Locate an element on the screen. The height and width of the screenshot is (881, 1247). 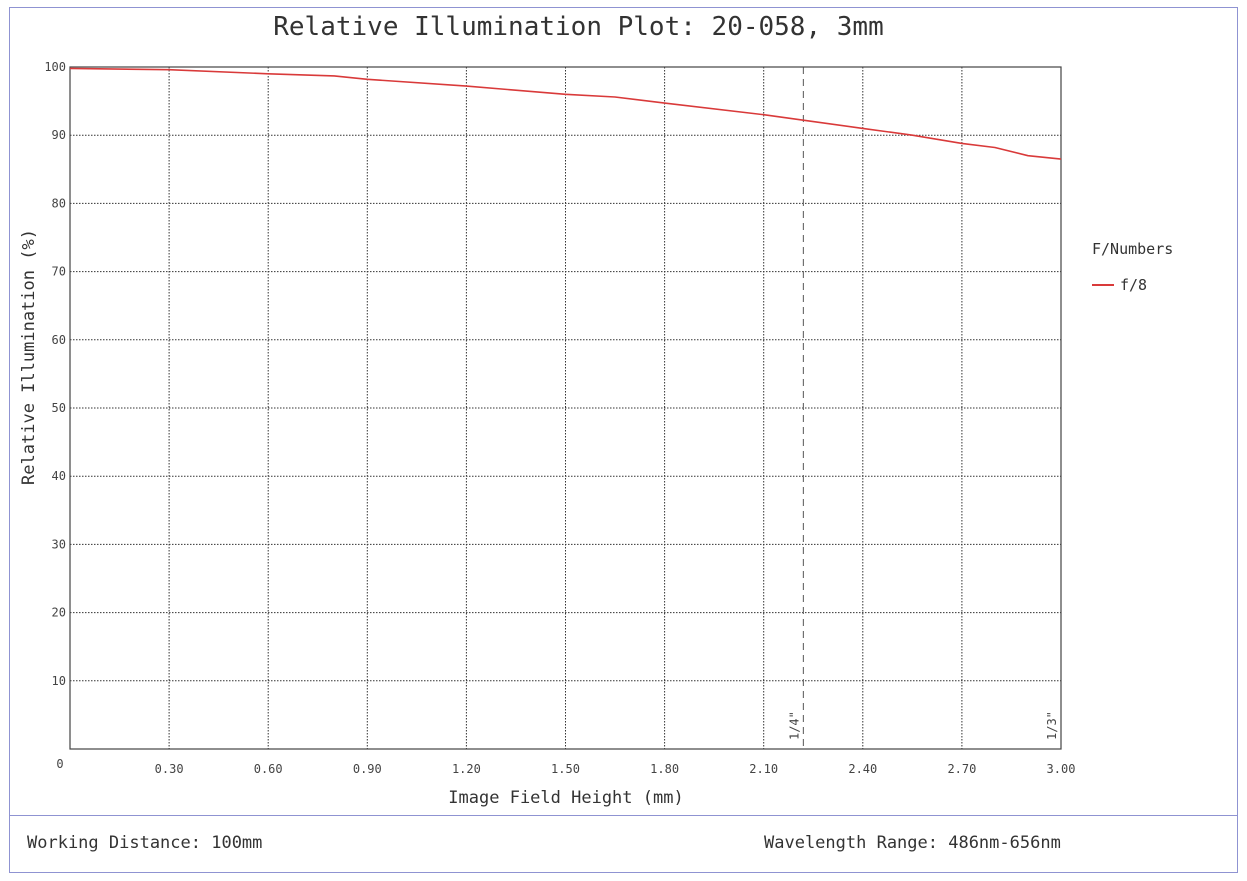
x-axis-label: Image Field Height (mm) is located at coordinates (566, 798).